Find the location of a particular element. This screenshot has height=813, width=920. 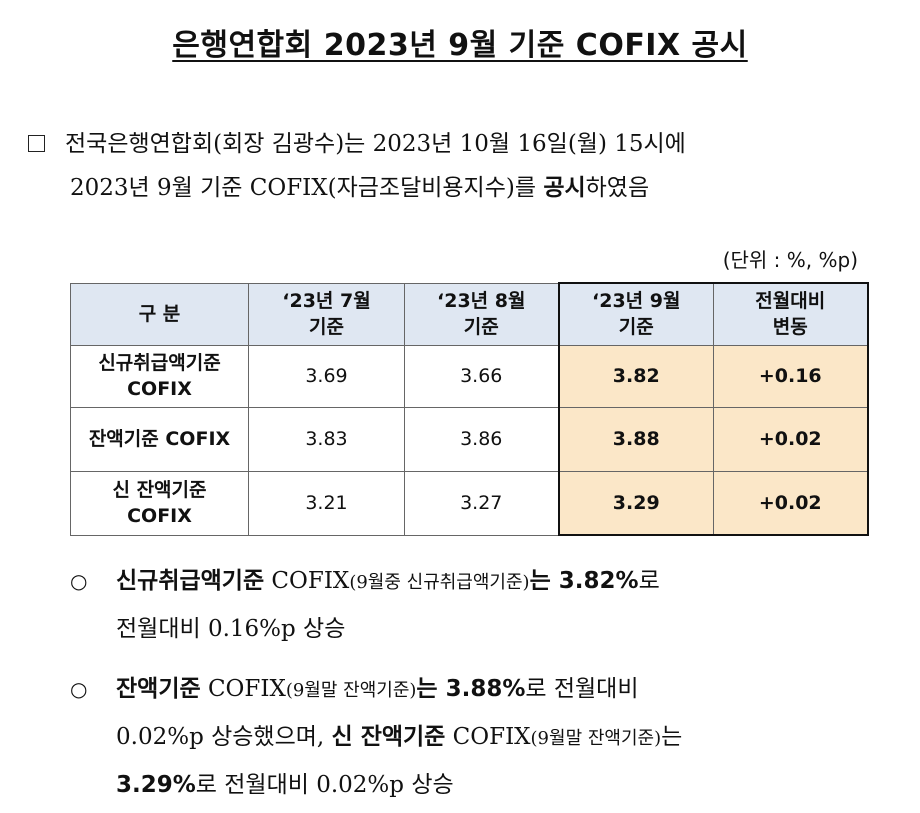

intro-line-2: 2023년 9월 기준 COFIX(자금조달비용지수)를 공시하였음 is located at coordinates (360, 187).